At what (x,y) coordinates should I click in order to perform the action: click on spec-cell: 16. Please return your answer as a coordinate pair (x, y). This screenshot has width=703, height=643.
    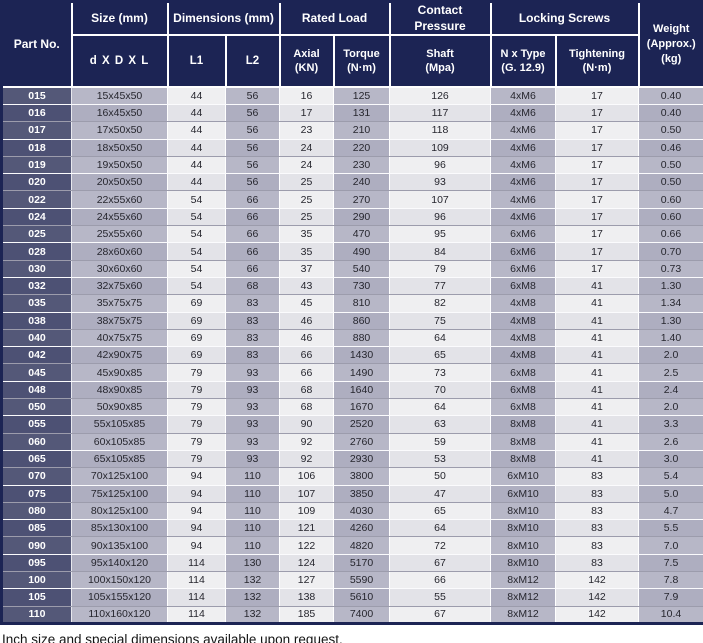
    Looking at the image, I should click on (306, 96).